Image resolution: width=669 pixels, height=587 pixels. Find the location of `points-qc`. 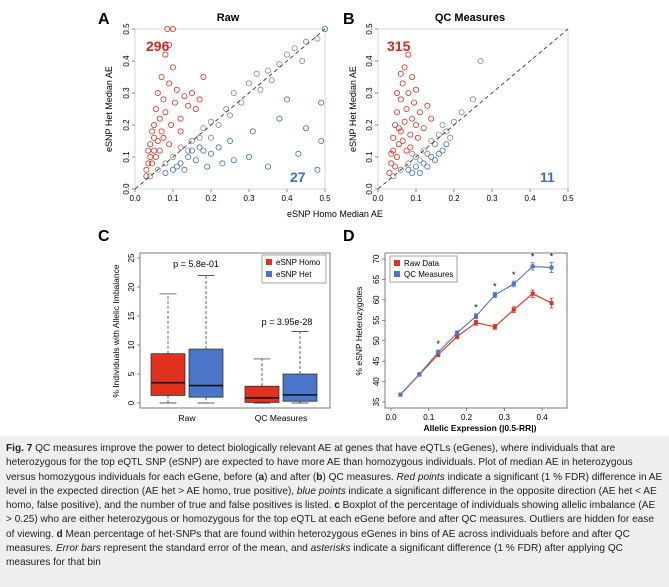

points-qc is located at coordinates (435, 115).